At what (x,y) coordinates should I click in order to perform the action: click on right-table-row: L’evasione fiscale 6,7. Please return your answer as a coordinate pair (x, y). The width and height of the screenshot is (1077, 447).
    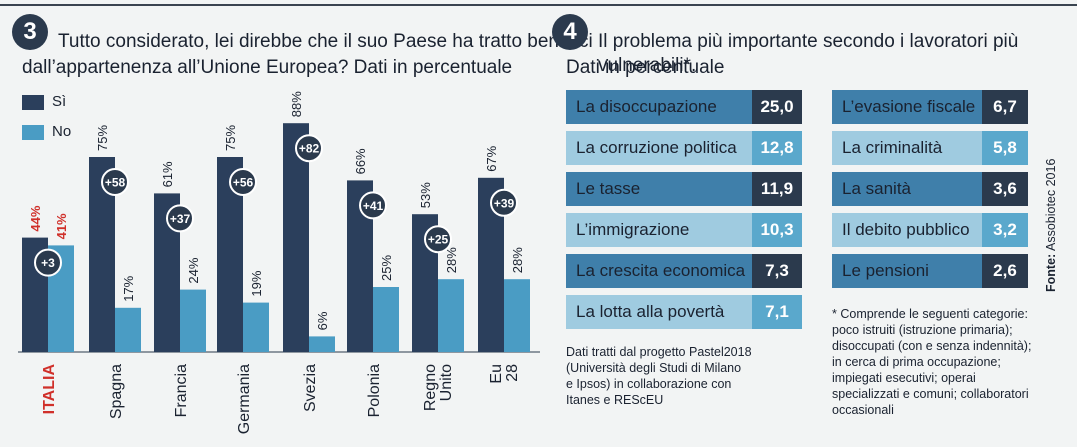
    Looking at the image, I should click on (930, 107).